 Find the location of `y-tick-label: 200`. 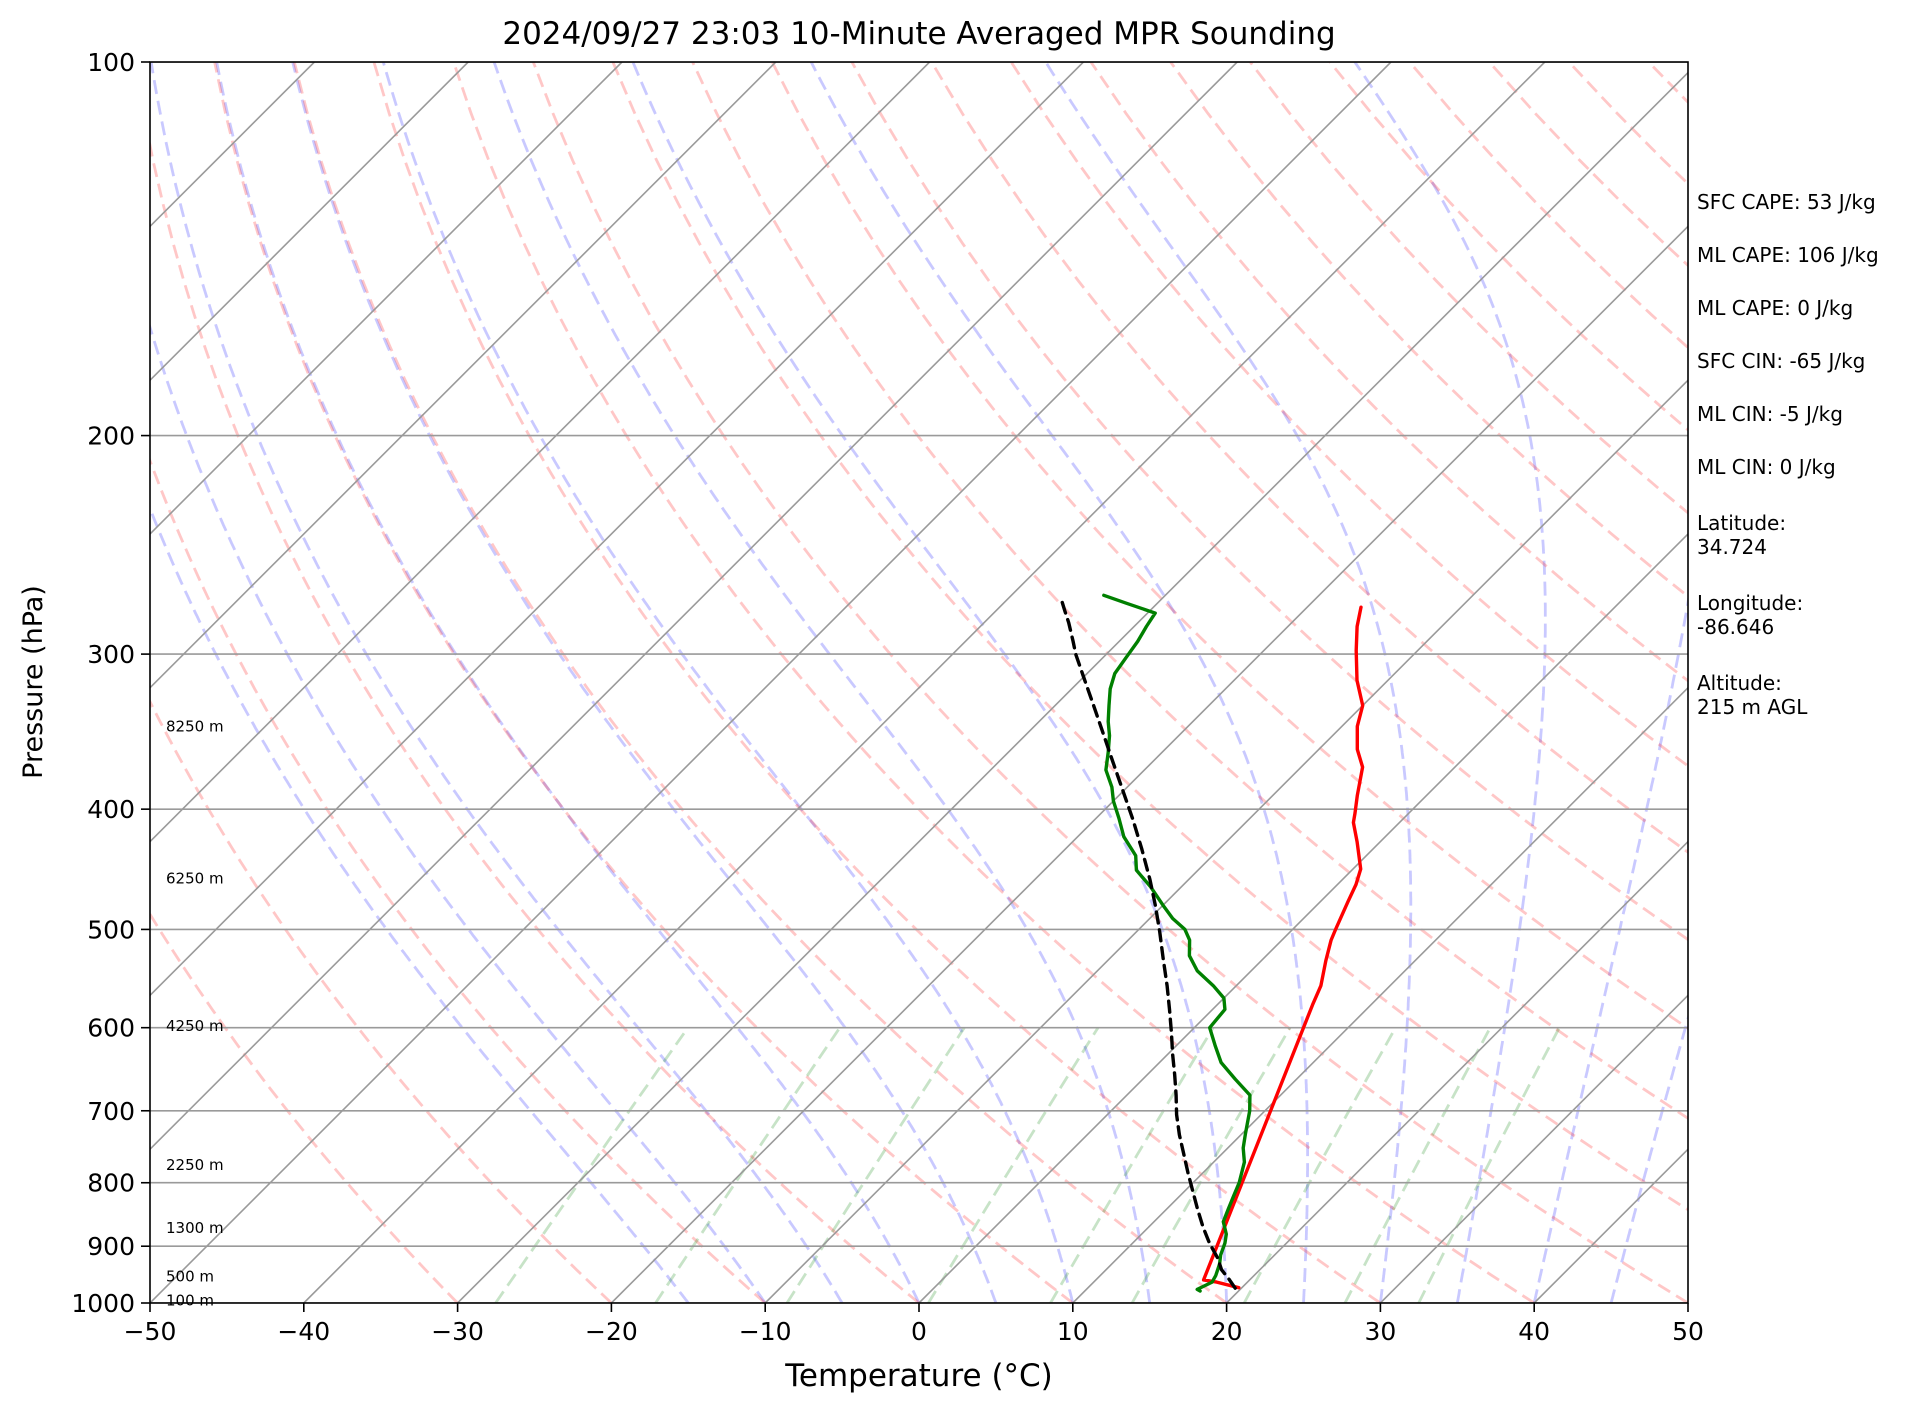

y-tick-label: 200 is located at coordinates (111, 436).